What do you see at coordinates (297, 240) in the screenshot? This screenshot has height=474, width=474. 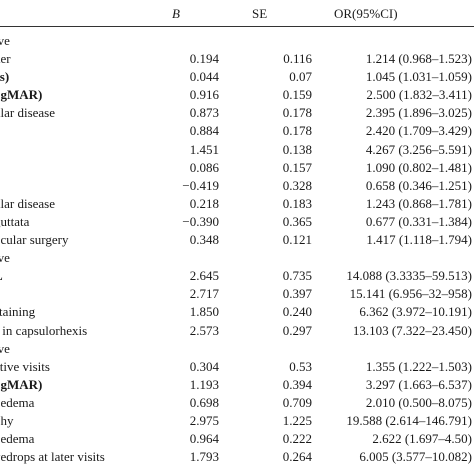 I see `row-se-value: 0.121` at bounding box center [297, 240].